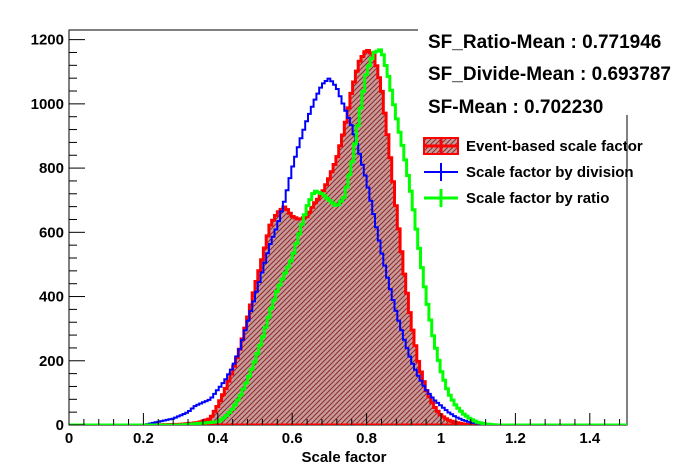 Image resolution: width=696 pixels, height=472 pixels. I want to click on x-tick-label: 1.4, so click(590, 438).